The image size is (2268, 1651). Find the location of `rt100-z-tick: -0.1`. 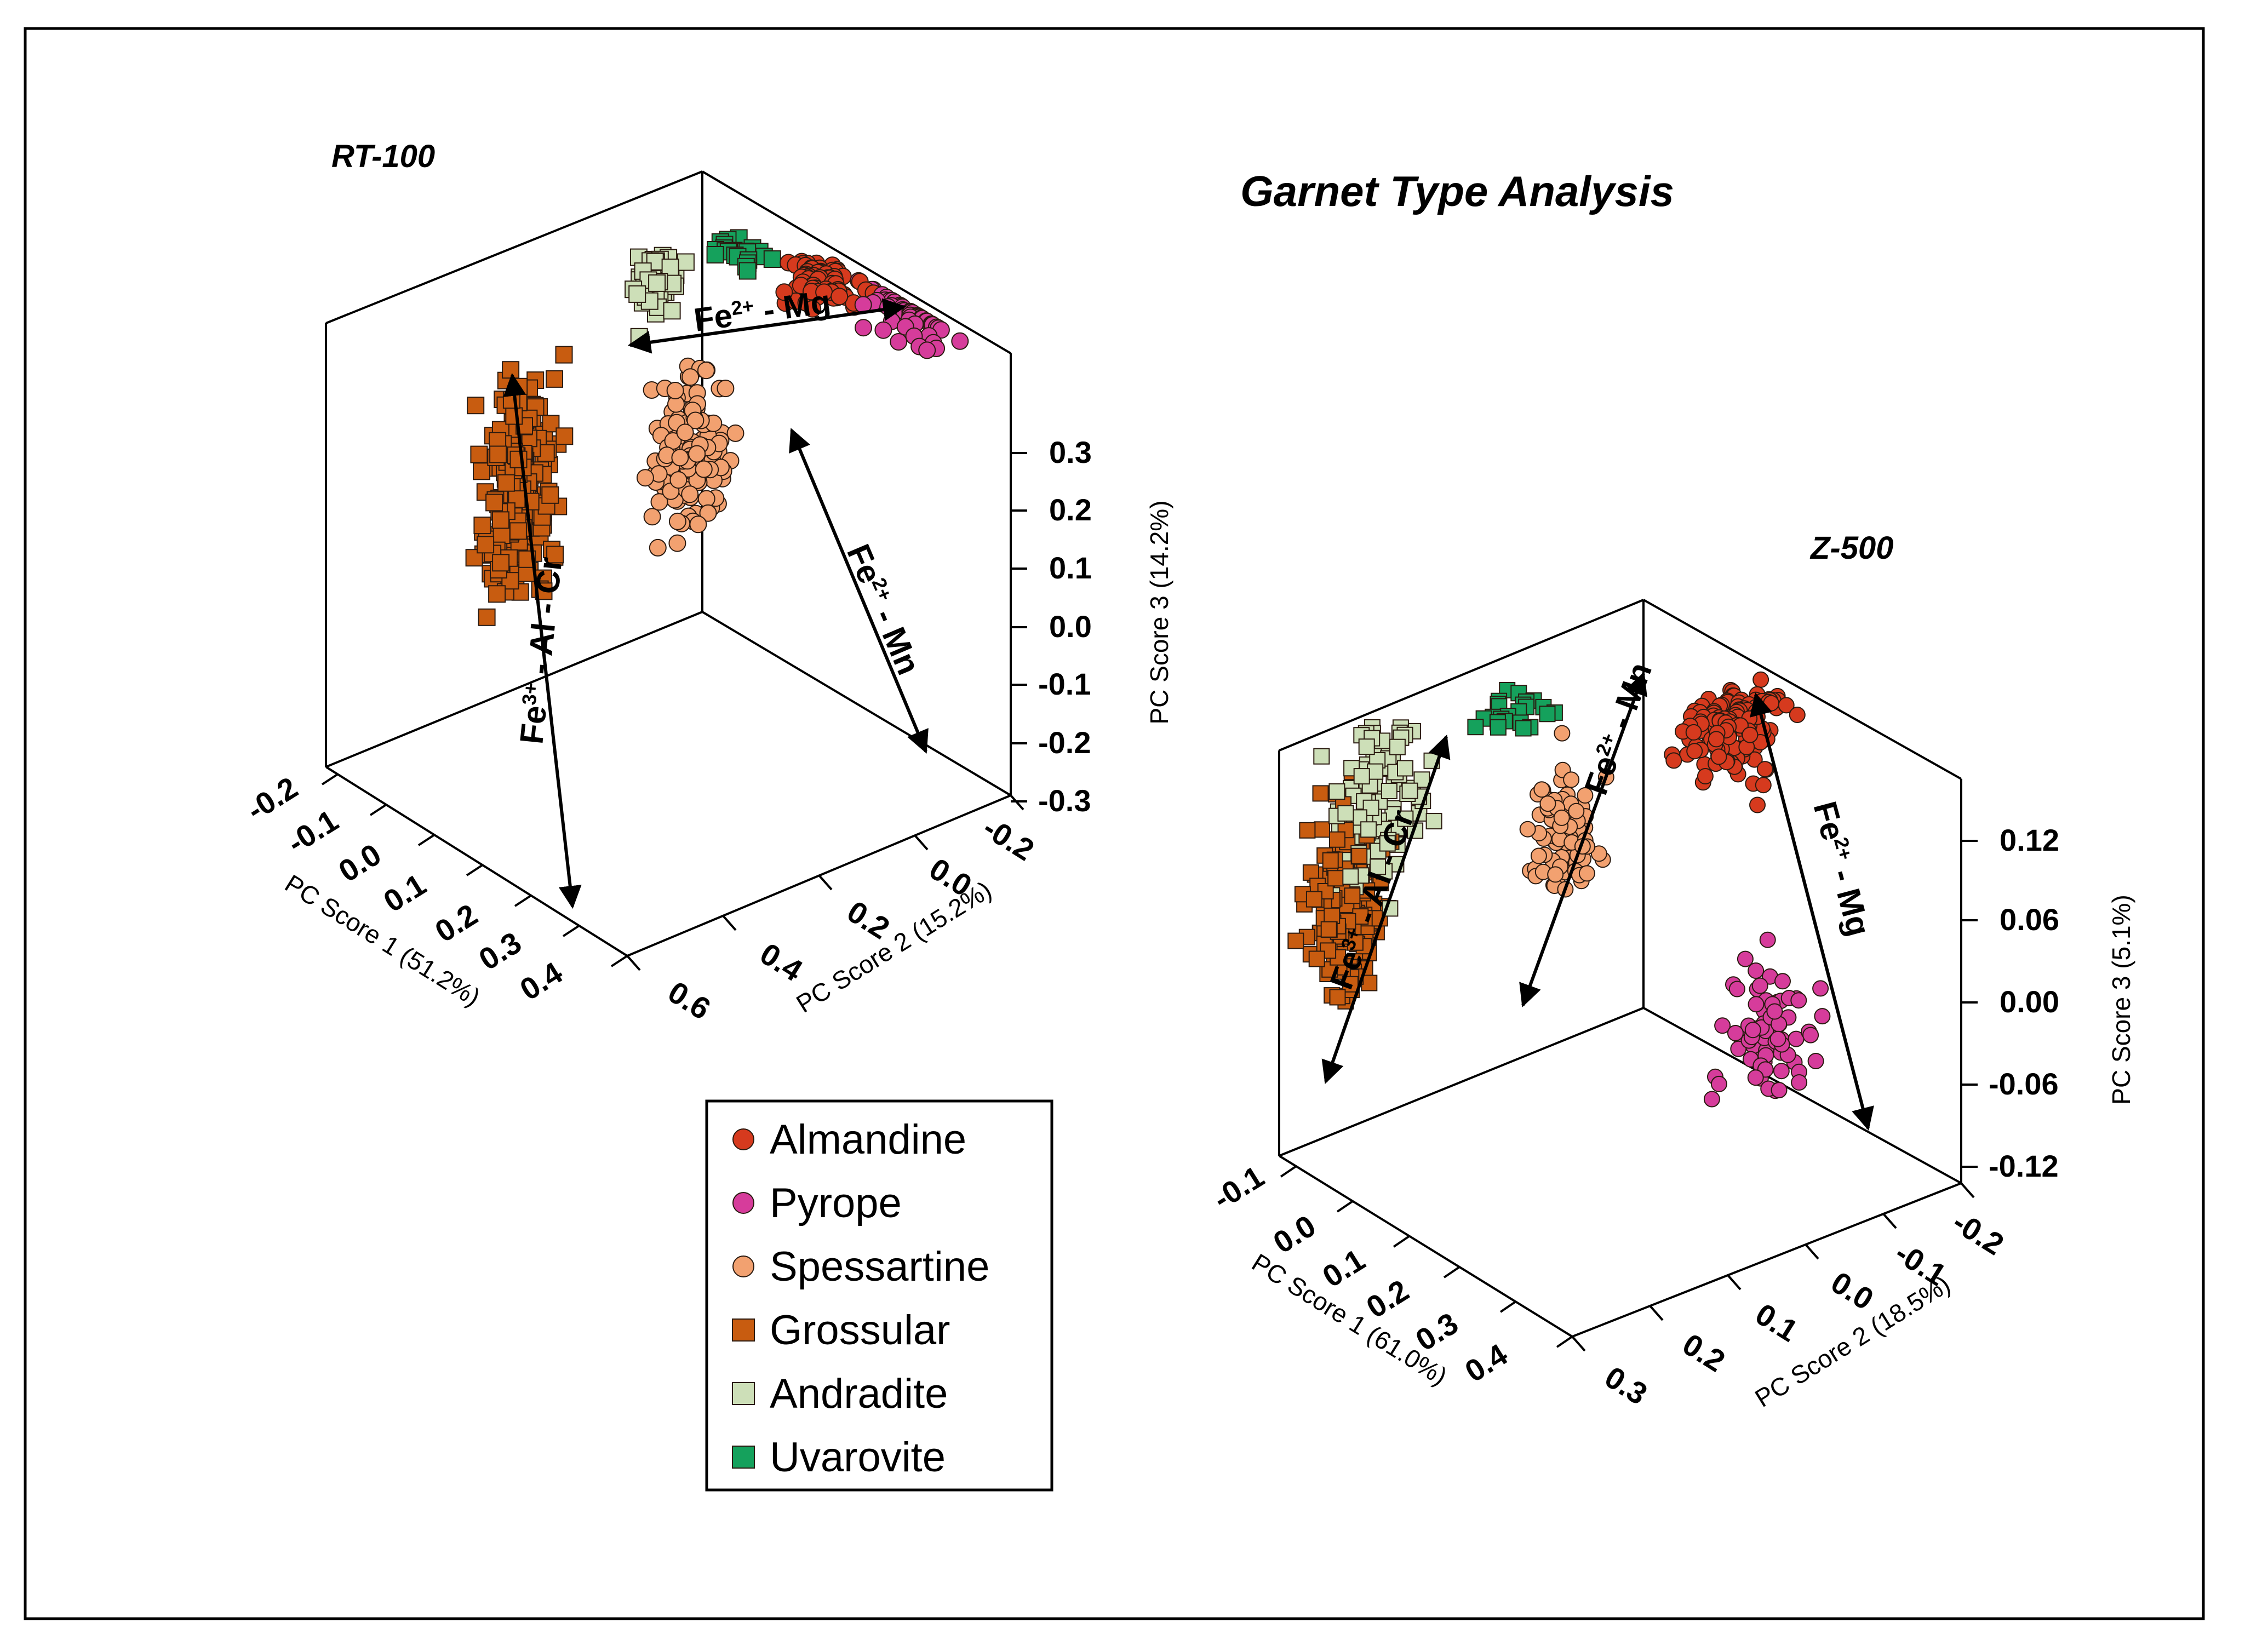

rt100-z-tick: -0.1 is located at coordinates (1064, 684).